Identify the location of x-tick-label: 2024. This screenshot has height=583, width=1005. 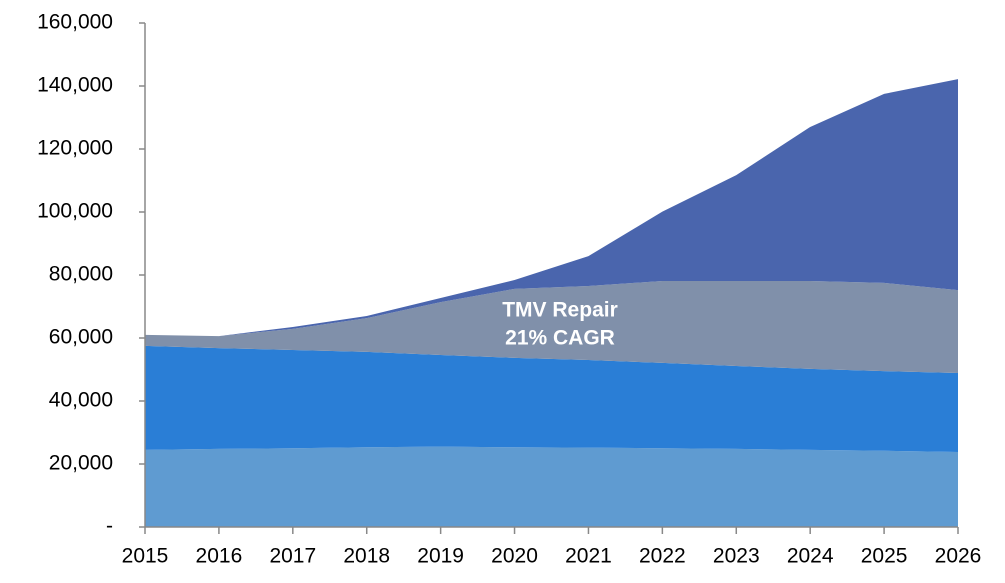
(810, 556).